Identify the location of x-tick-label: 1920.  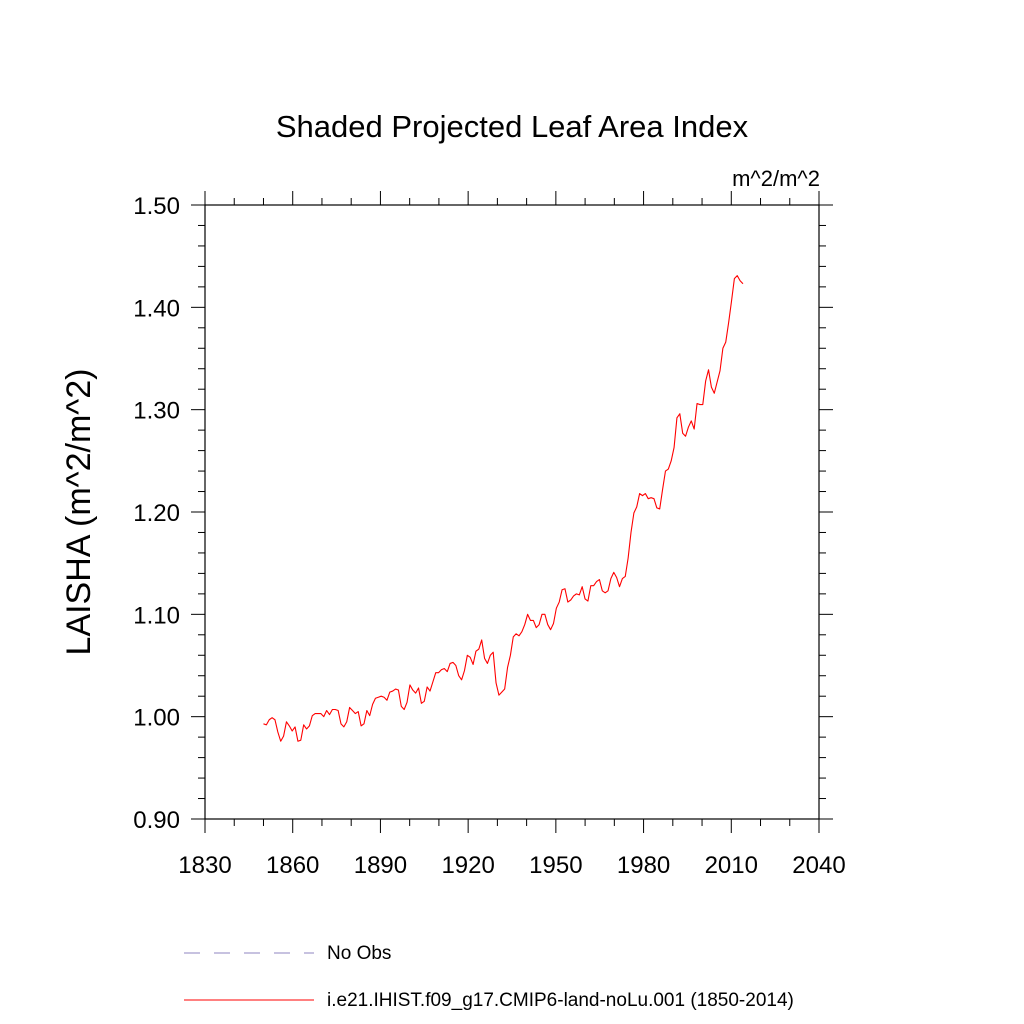
(467, 865).